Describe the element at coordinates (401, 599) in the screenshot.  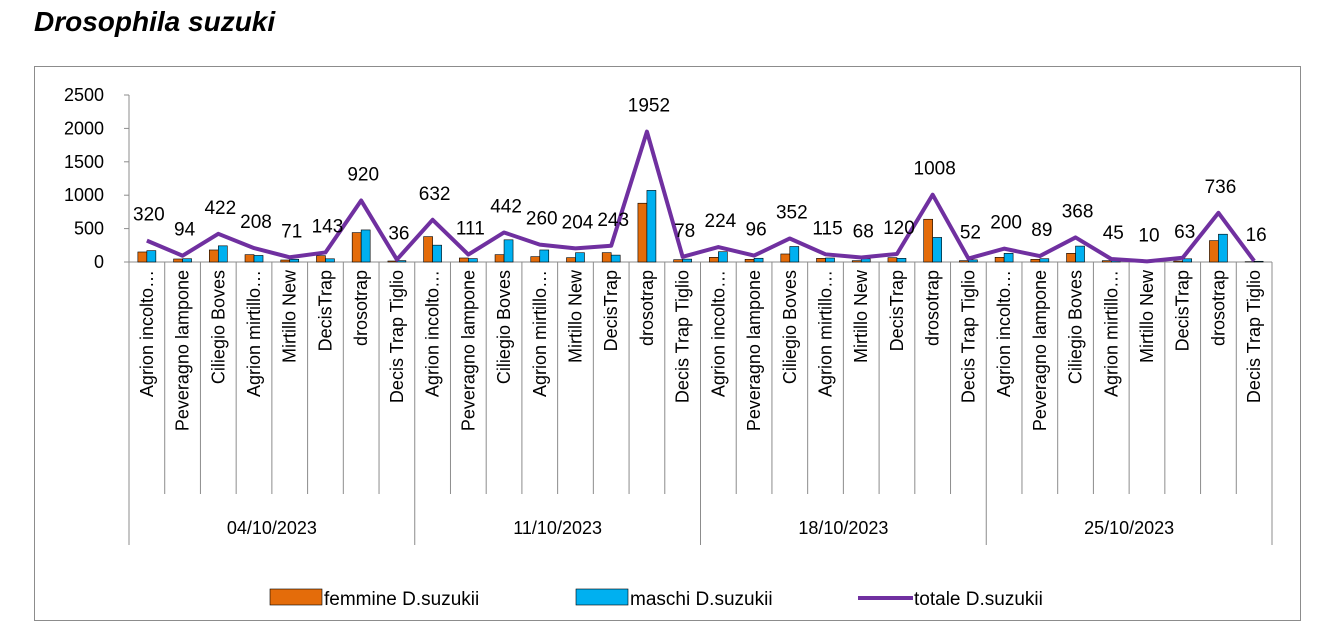
I see `legend-label: femmine D.suzukii` at that location.